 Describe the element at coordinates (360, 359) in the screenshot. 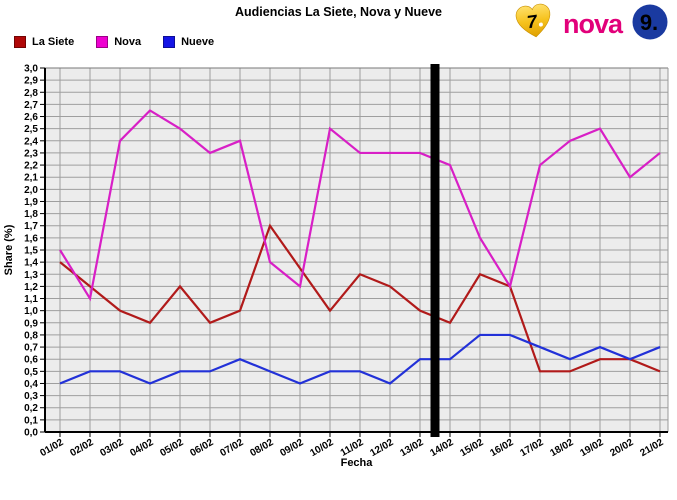

I see `series-nueve` at that location.